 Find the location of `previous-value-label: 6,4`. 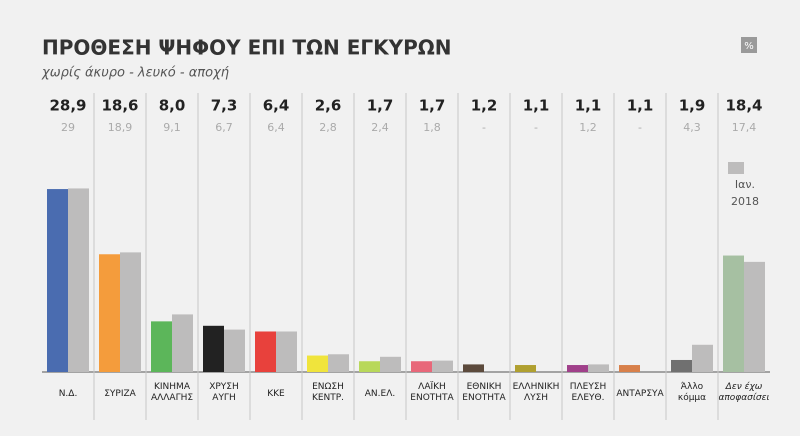

previous-value-label: 6,4 is located at coordinates (276, 127).